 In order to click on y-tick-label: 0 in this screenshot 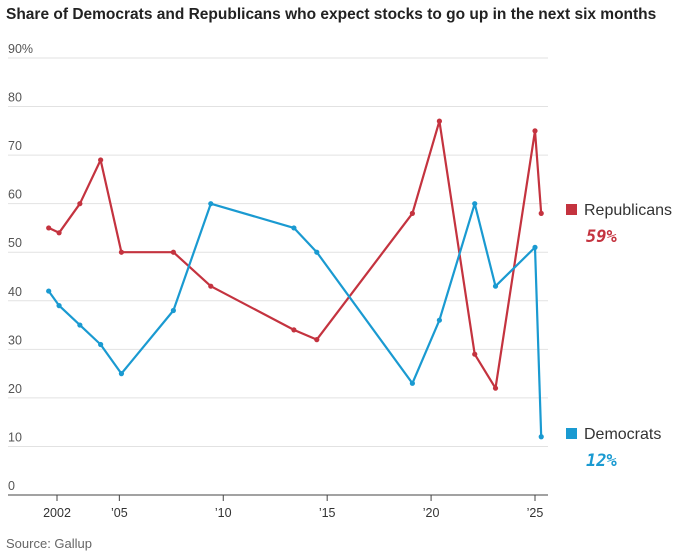, I will do `click(11, 486)`.